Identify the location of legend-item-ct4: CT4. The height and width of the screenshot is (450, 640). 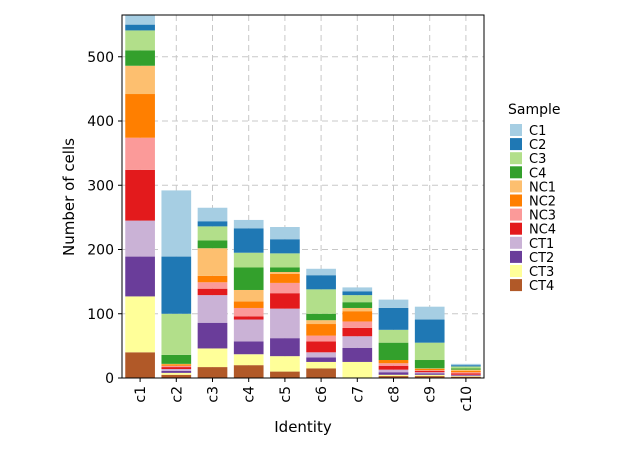
(532, 286).